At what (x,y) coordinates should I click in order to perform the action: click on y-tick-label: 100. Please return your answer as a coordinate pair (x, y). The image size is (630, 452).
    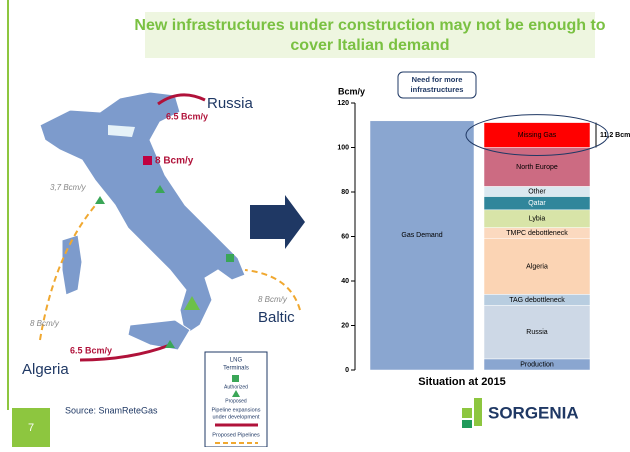
    Looking at the image, I should click on (343, 147).